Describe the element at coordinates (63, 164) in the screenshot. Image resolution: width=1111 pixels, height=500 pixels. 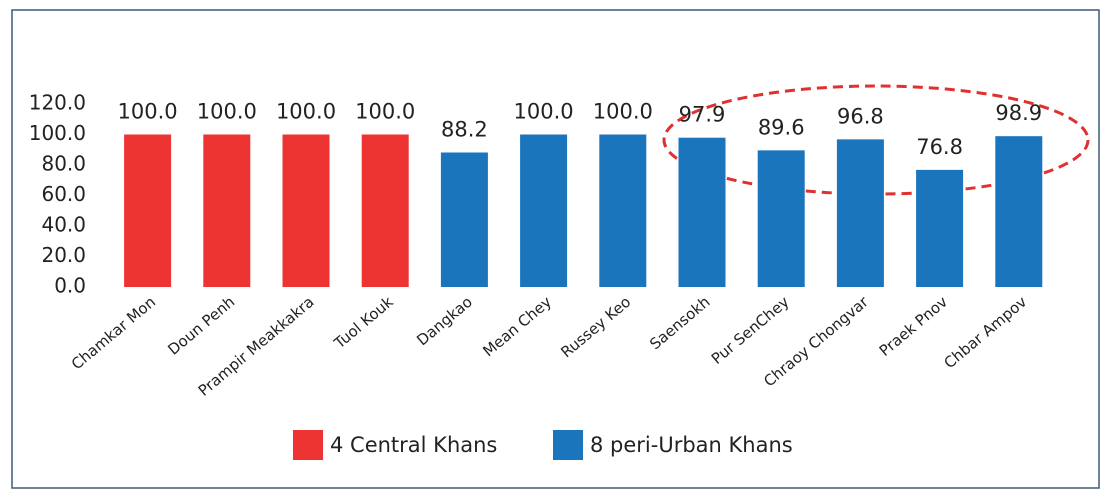
I see `y-tick-label: 80.0` at that location.